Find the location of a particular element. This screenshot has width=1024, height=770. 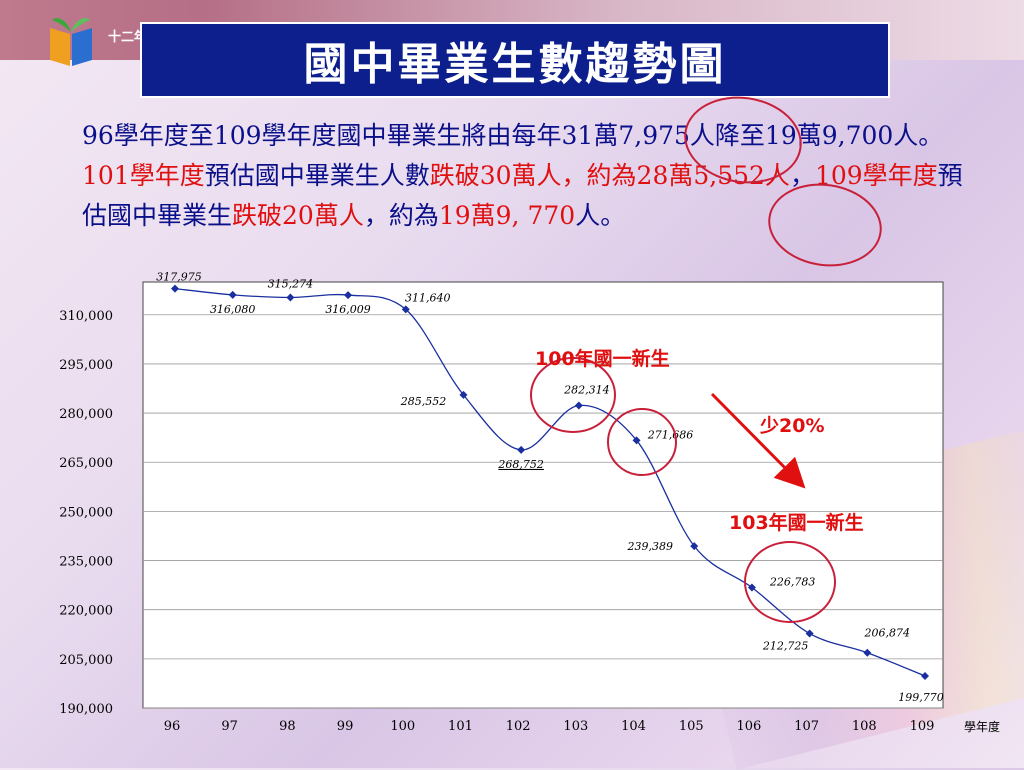

logo-text: 十二年 is located at coordinates (128, 37).